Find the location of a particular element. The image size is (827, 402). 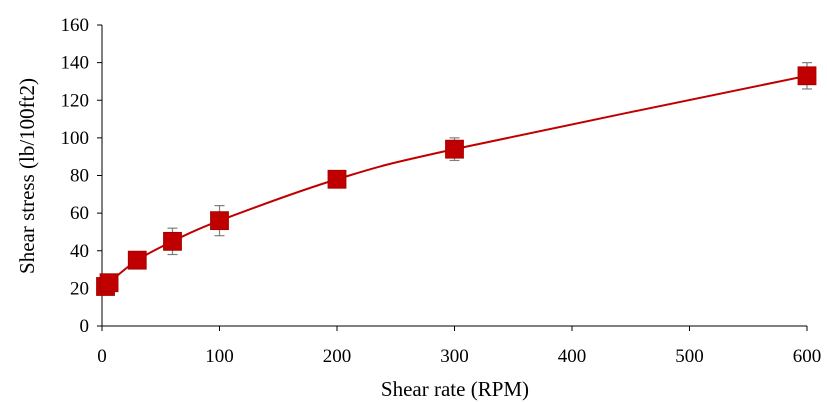

y-tick-label: 0 is located at coordinates (85, 326).